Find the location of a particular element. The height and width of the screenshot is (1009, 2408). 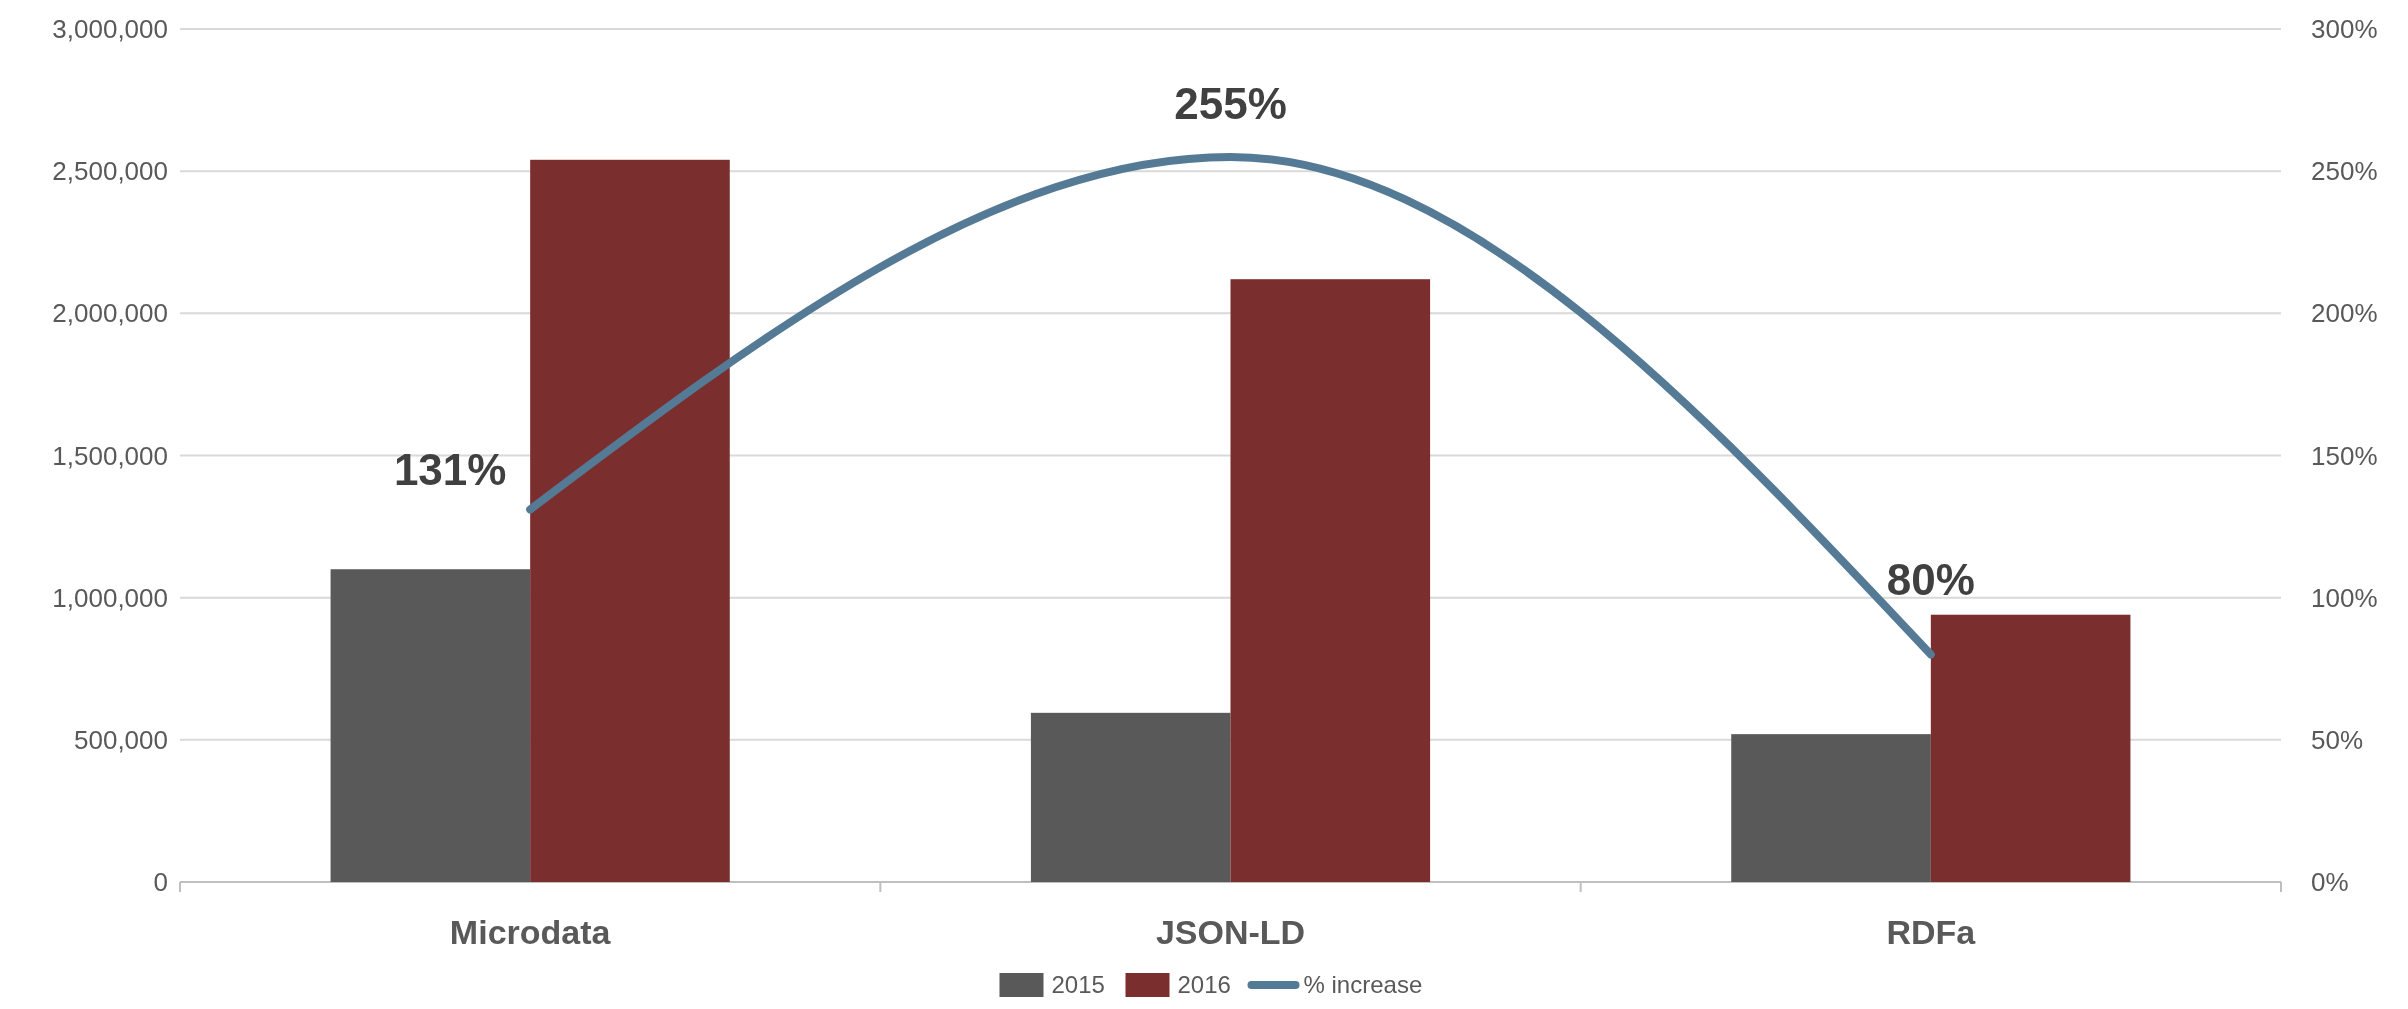

legend-label: 2016 is located at coordinates (1204, 984).